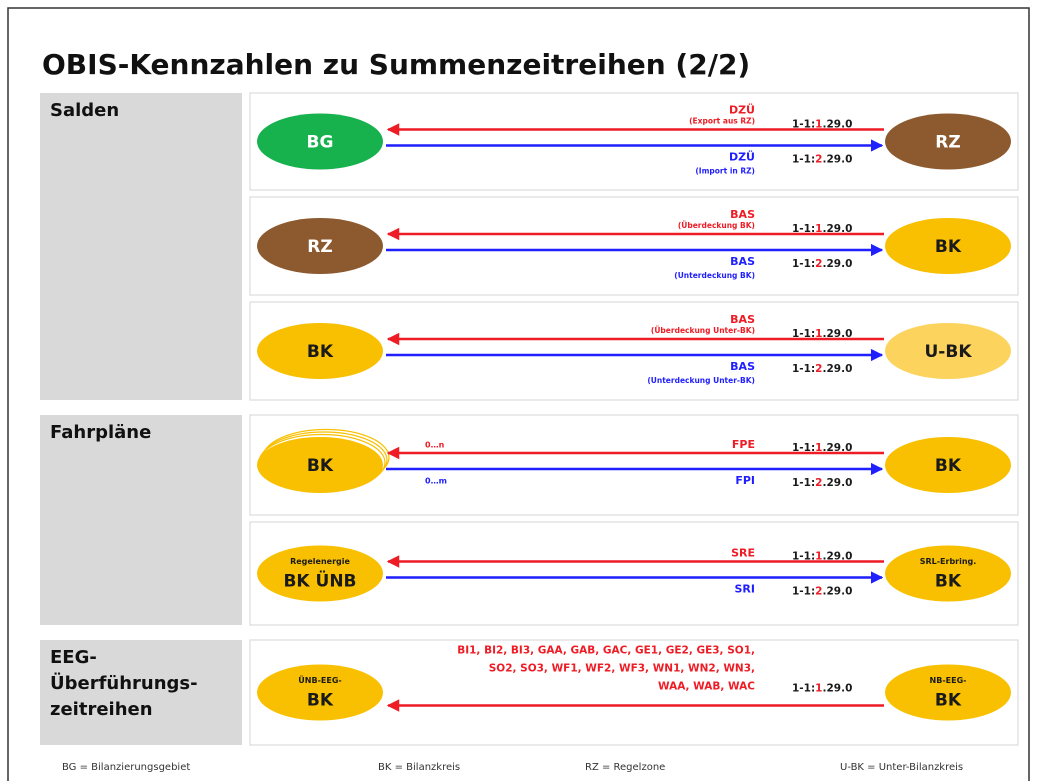 Image resolution: width=1037 pixels, height=781 pixels. I want to click on legend-entry: U-BK = Unter-Bilanzkreis, so click(901, 767).